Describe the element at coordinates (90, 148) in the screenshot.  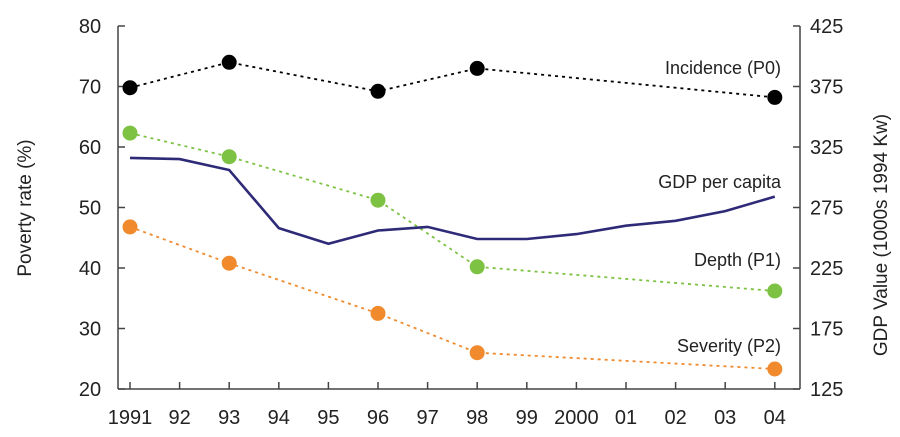
I see `left-y-tick-label: 60` at that location.